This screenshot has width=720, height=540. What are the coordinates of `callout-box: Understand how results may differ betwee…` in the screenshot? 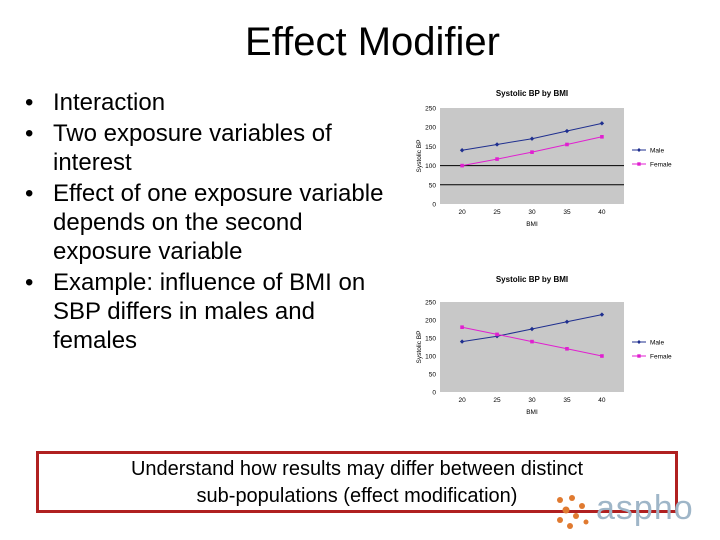 It's located at (357, 482).